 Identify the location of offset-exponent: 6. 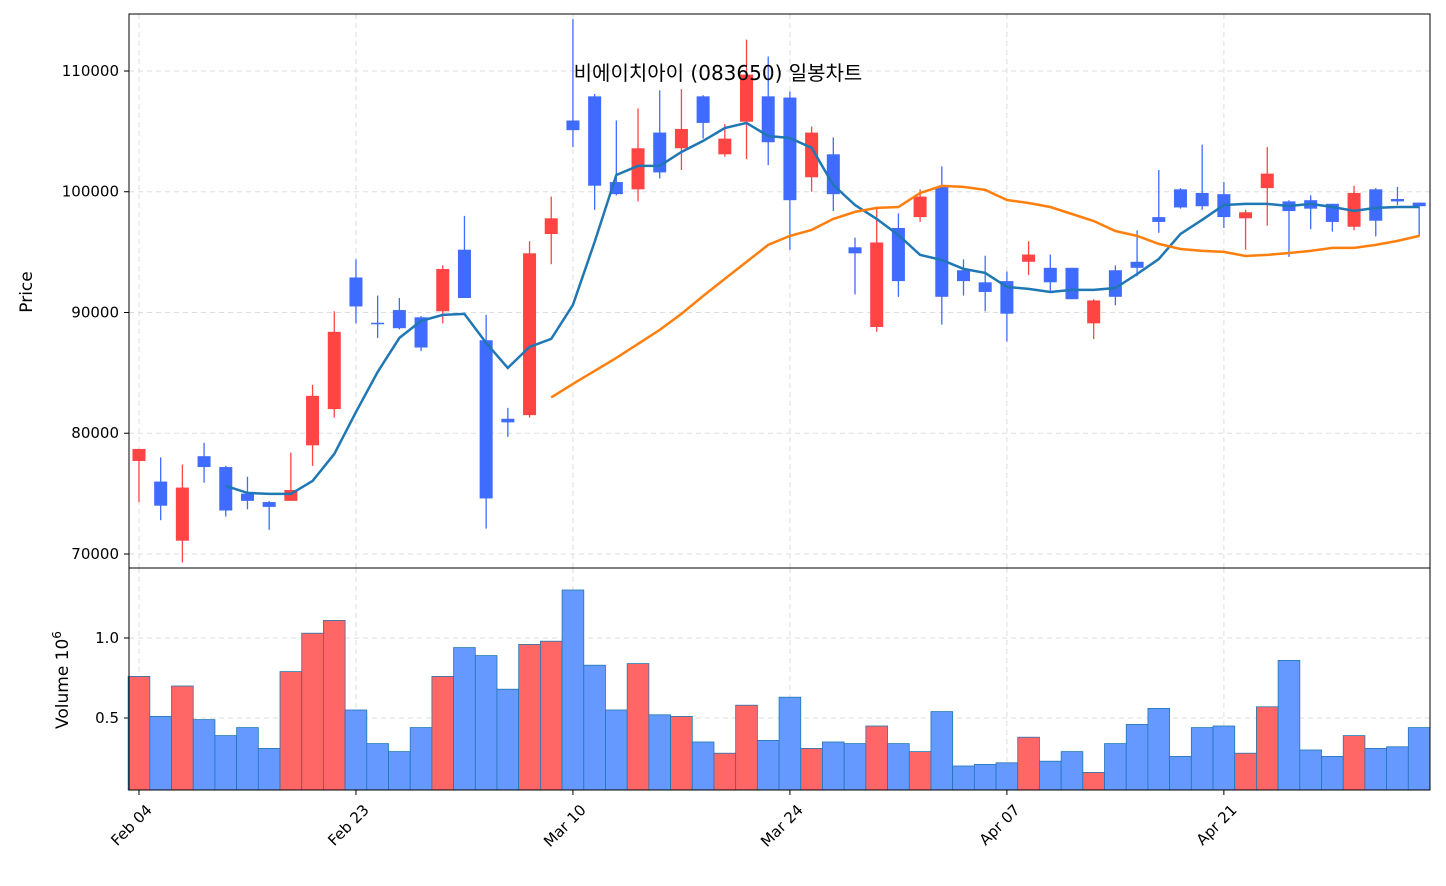
(57, 635).